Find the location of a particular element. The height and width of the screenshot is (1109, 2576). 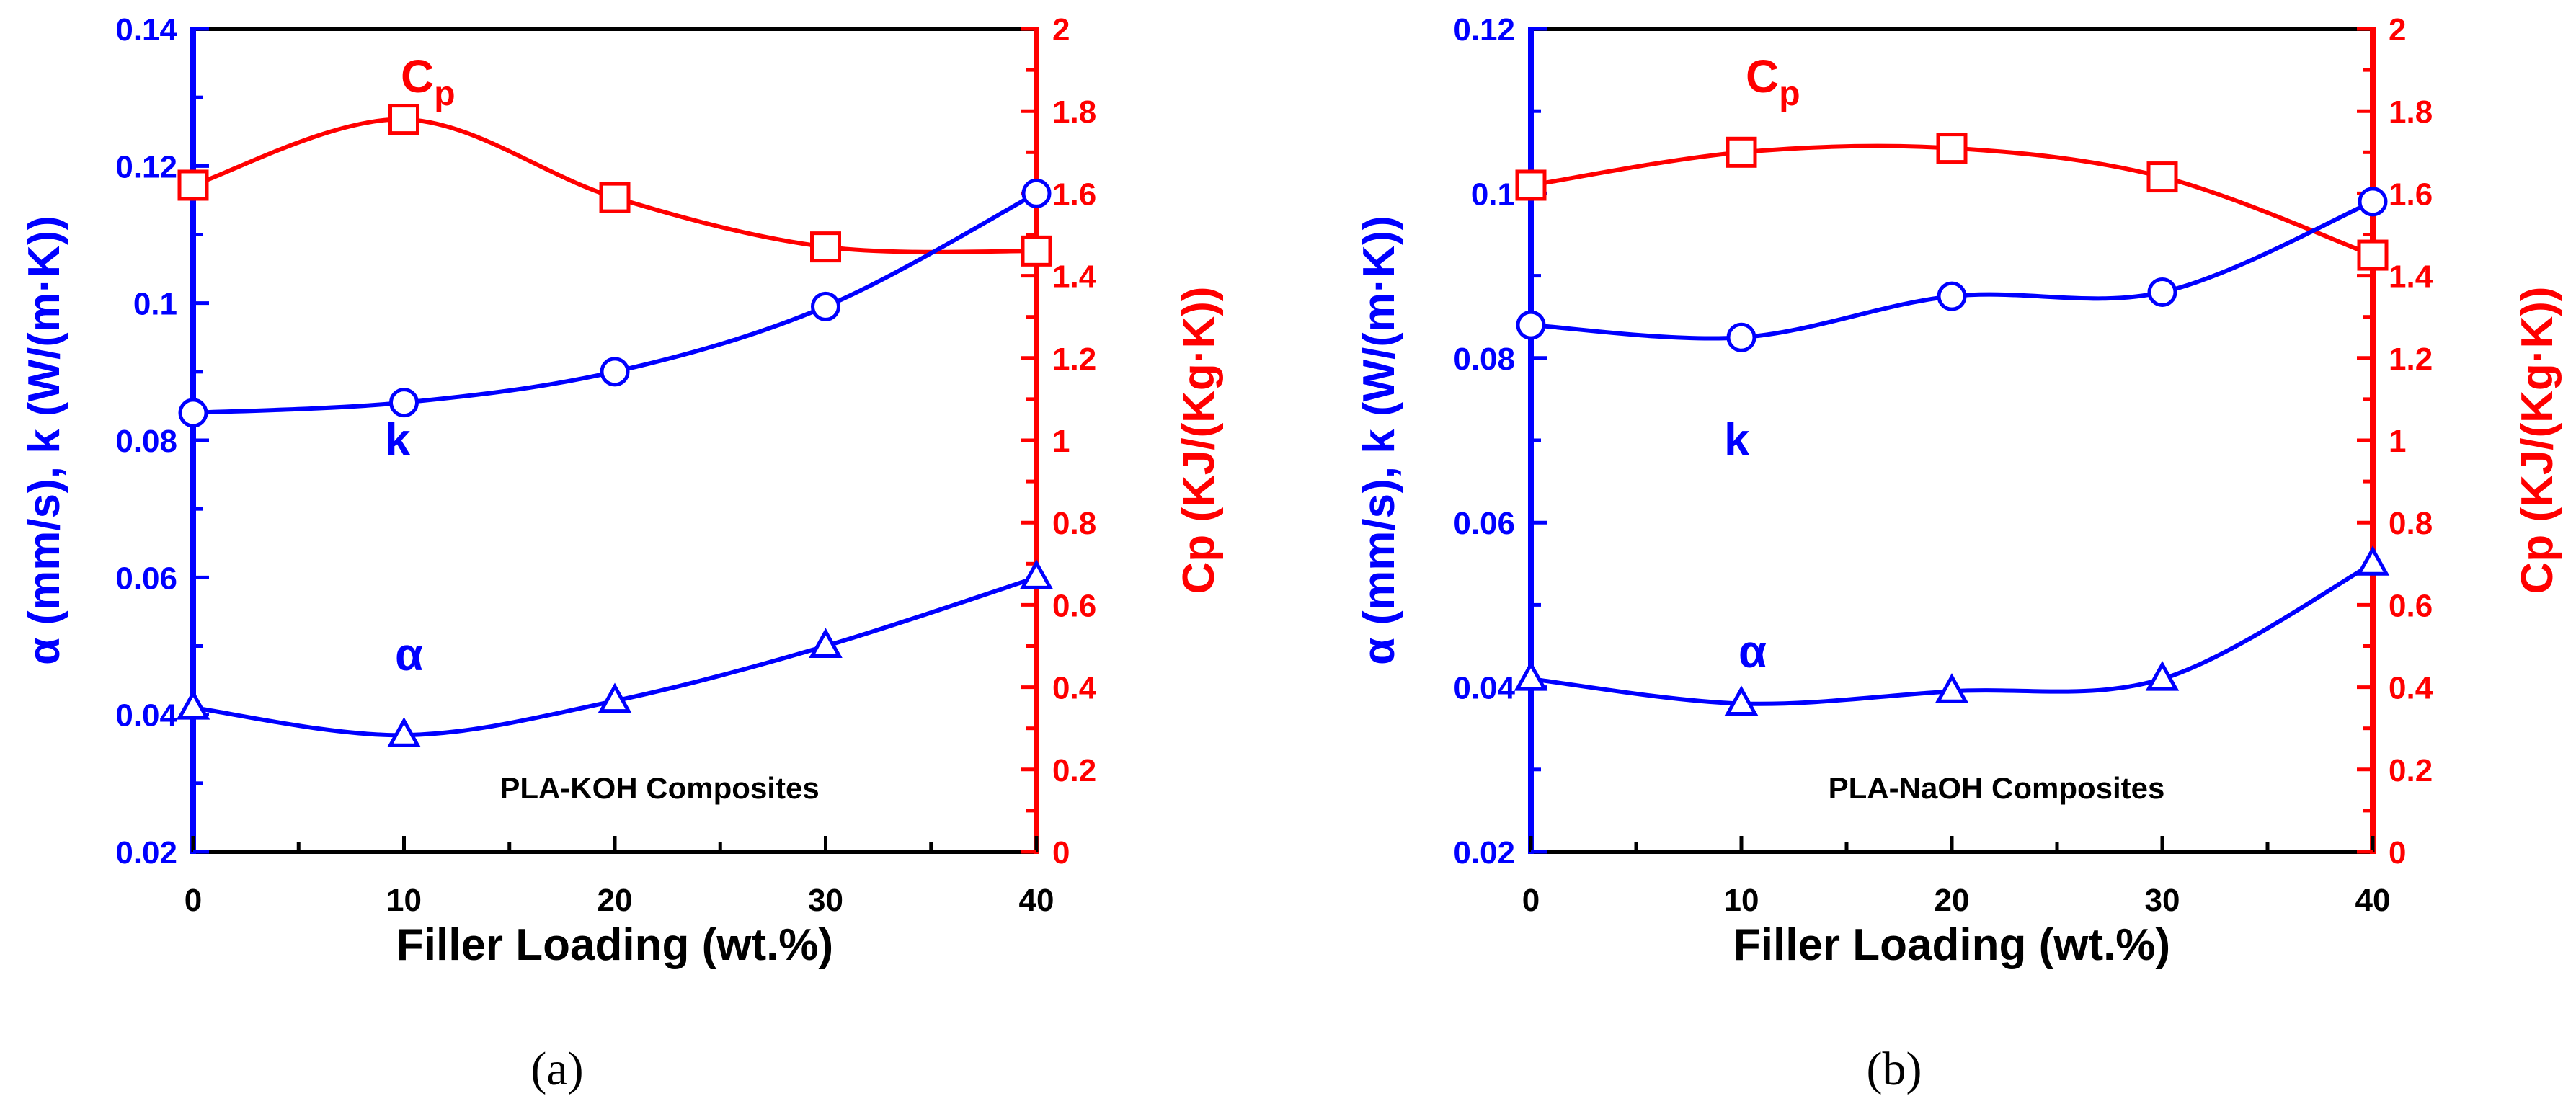

y-left-tick-label: 0.14 is located at coordinates (146, 30).